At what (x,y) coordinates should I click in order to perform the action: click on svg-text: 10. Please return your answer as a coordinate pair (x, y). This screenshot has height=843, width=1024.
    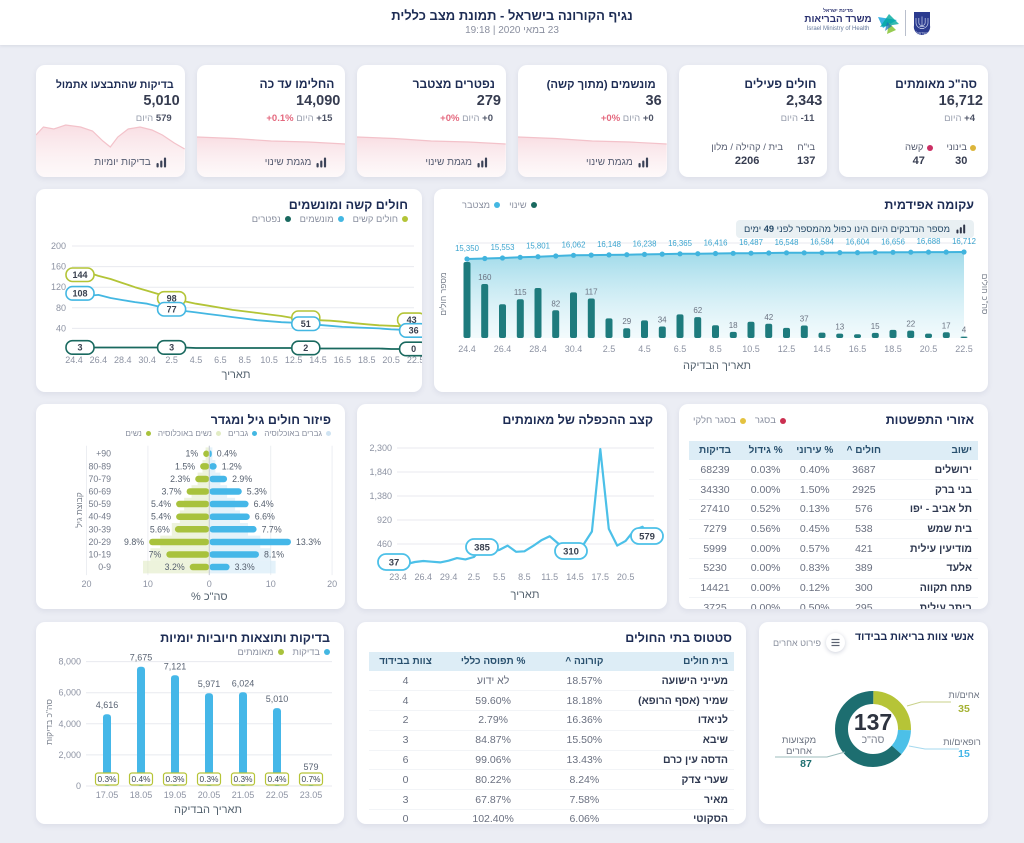
    Looking at the image, I should click on (148, 584).